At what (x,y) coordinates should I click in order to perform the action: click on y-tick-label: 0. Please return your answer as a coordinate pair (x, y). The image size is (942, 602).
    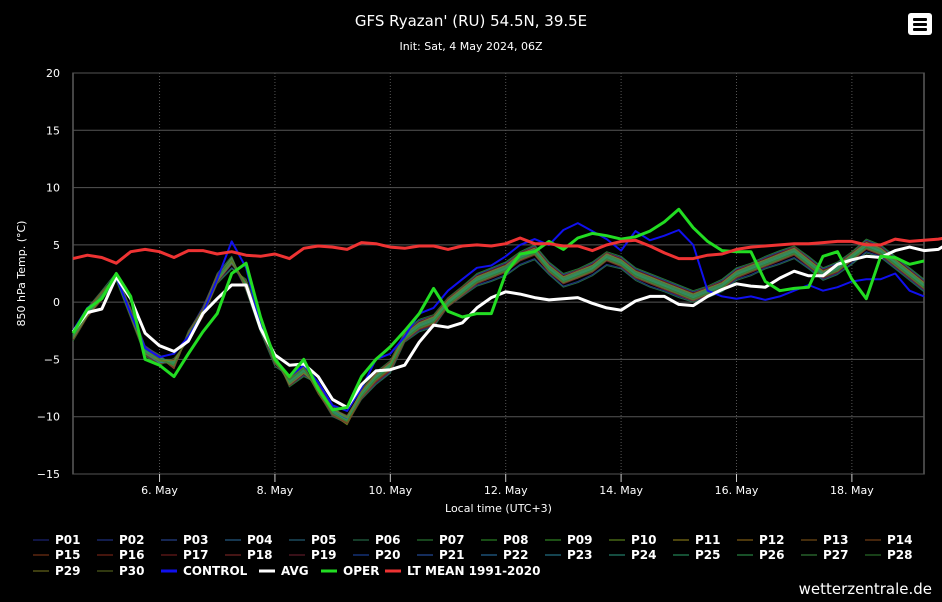
    Looking at the image, I should click on (56, 302).